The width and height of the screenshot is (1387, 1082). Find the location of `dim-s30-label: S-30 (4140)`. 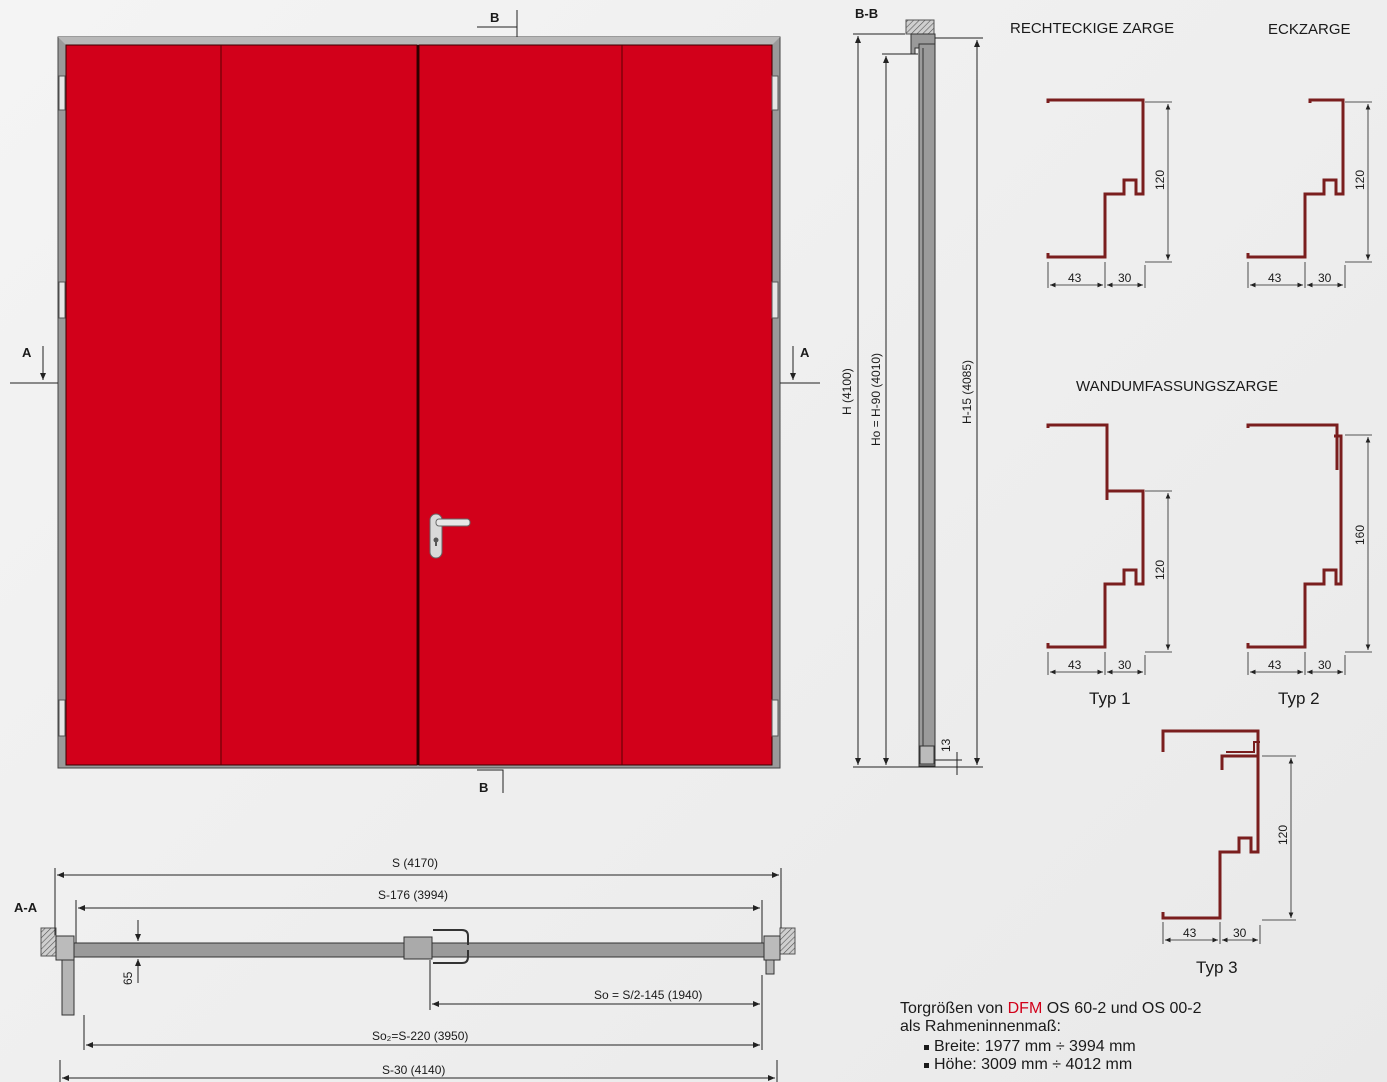

dim-s30-label: S-30 (4140) is located at coordinates (413, 1070).